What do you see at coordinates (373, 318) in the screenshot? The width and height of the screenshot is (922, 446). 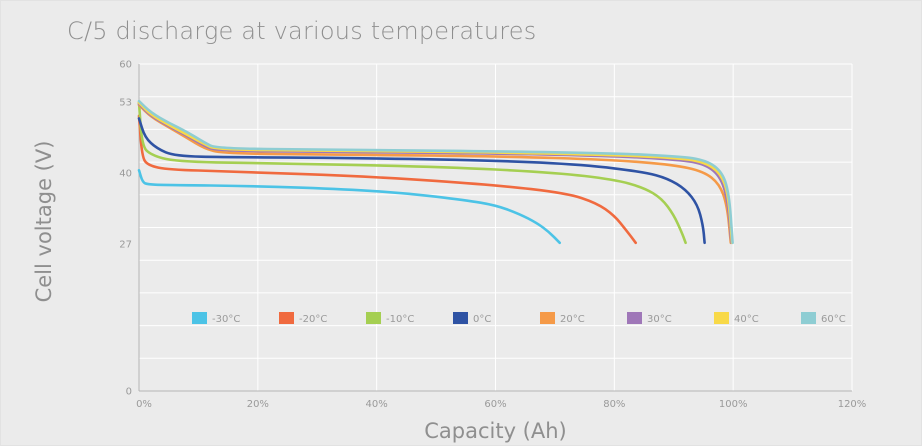 I see `legend-swatch--10°C` at bounding box center [373, 318].